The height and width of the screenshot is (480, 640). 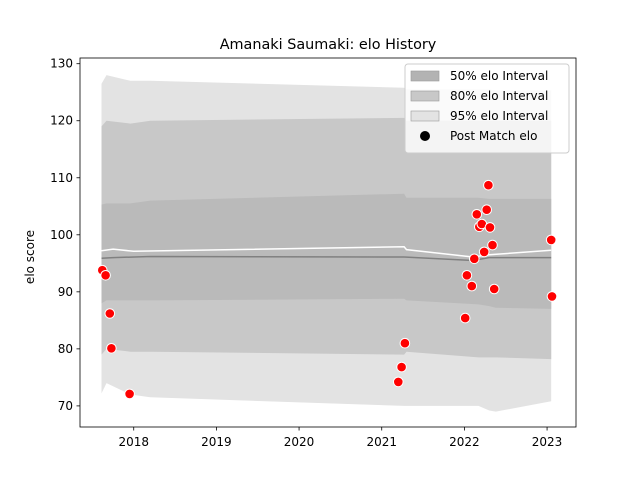 What do you see at coordinates (381, 442) in the screenshot?
I see `x-tick-label: 2021` at bounding box center [381, 442].